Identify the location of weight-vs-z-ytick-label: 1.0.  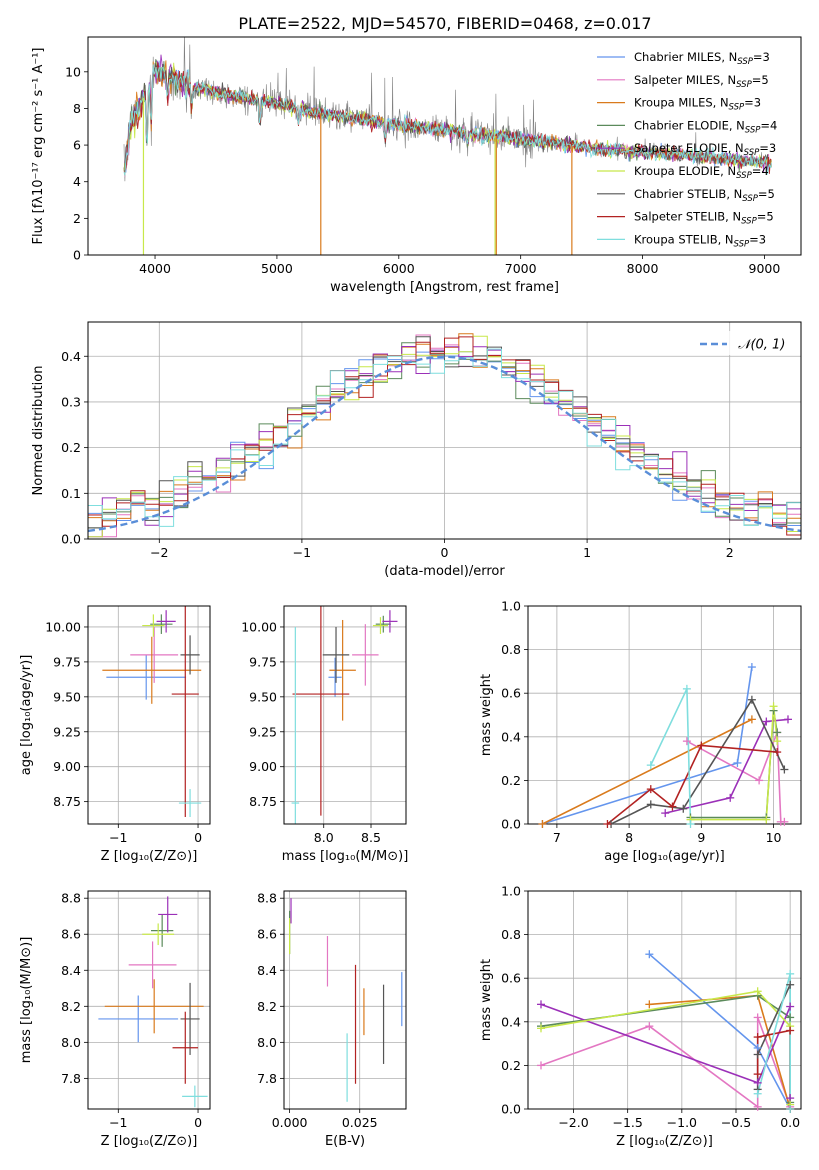
(511, 891).